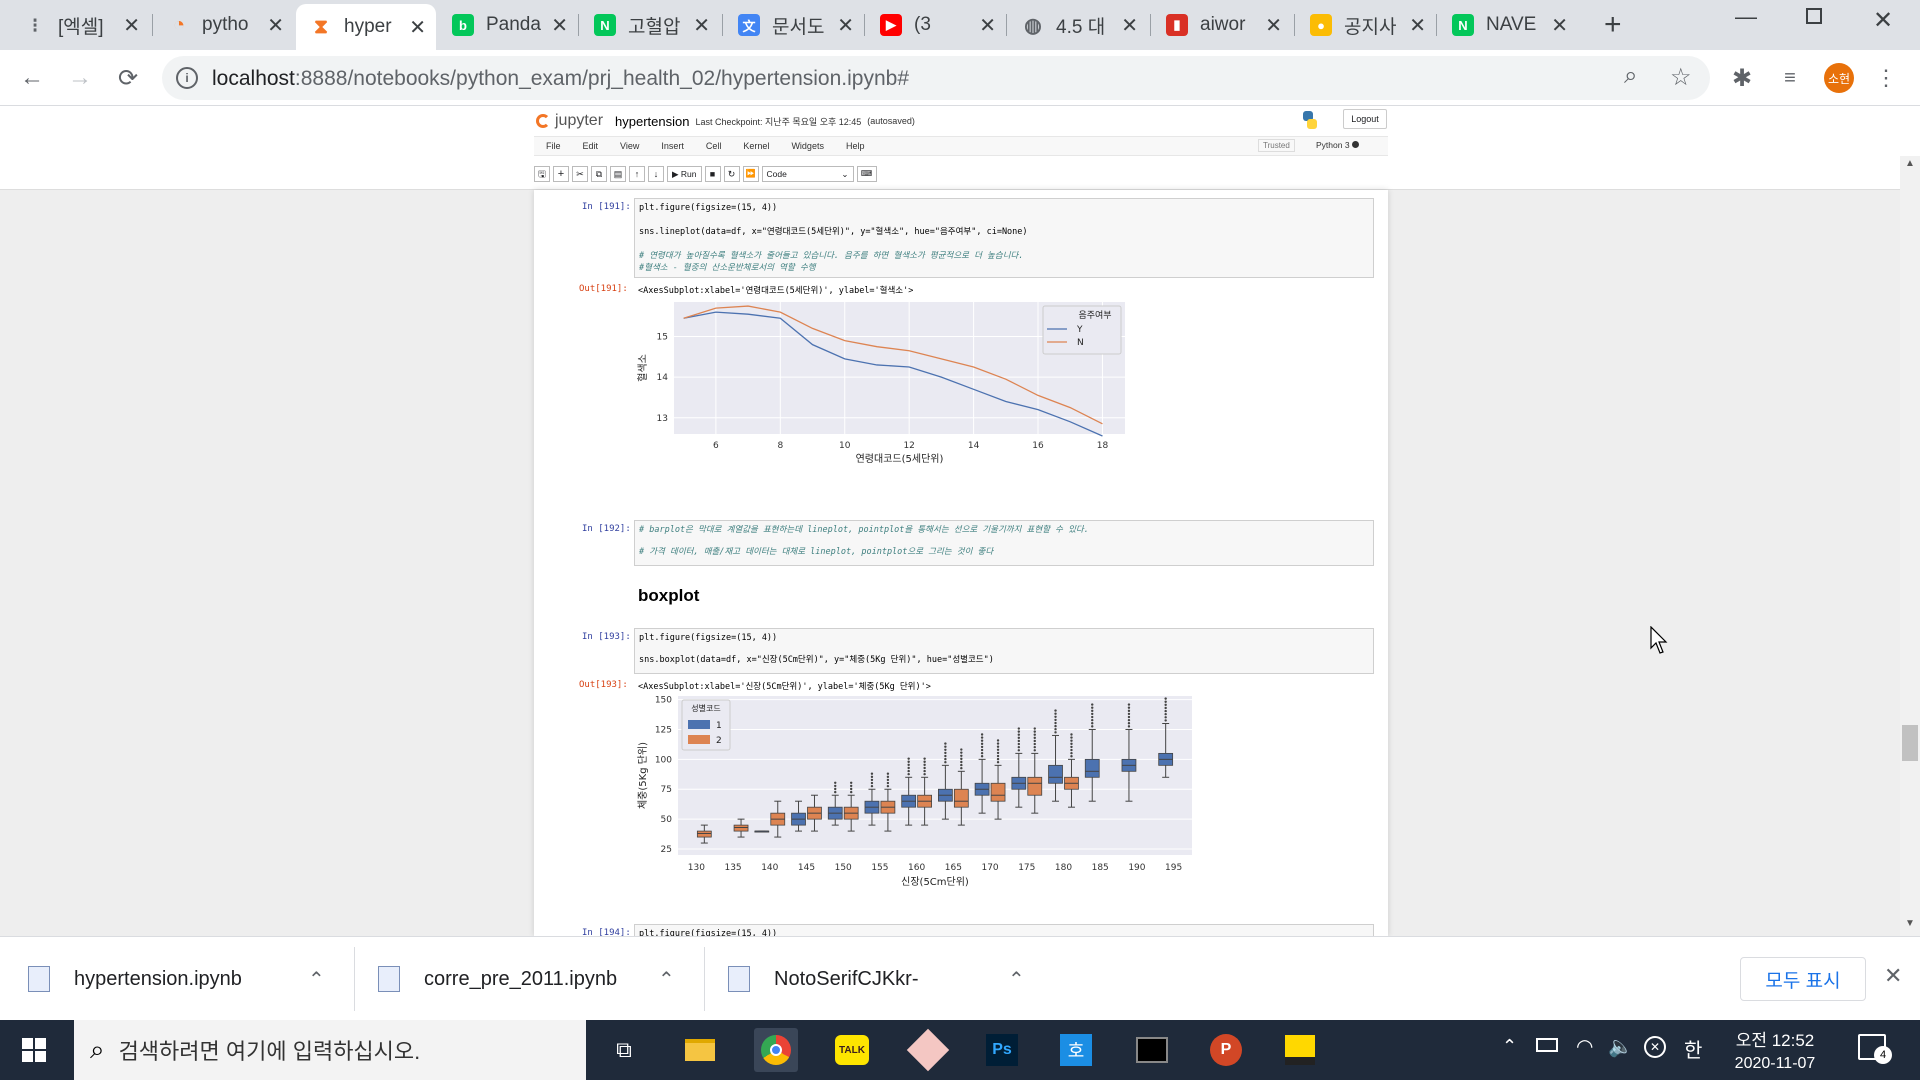  I want to click on wifi-icon: ◠, so click(1585, 1047).